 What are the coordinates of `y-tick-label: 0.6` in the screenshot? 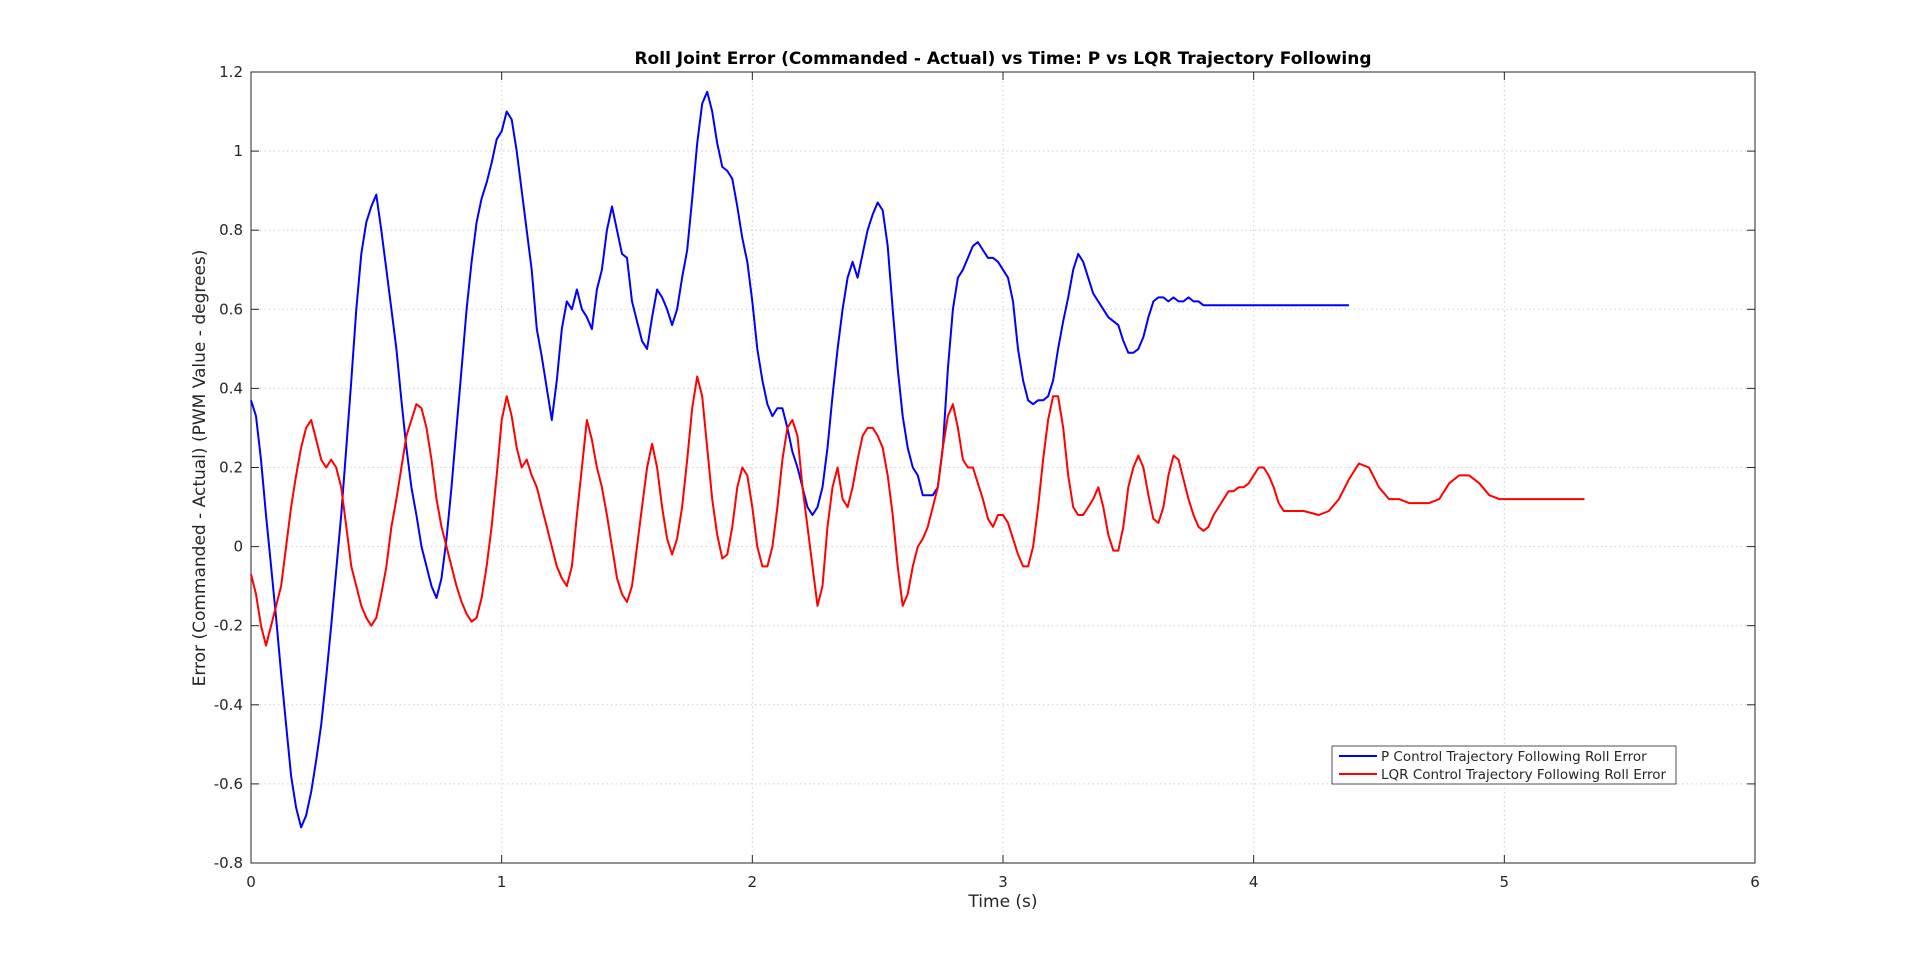 It's located at (231, 309).